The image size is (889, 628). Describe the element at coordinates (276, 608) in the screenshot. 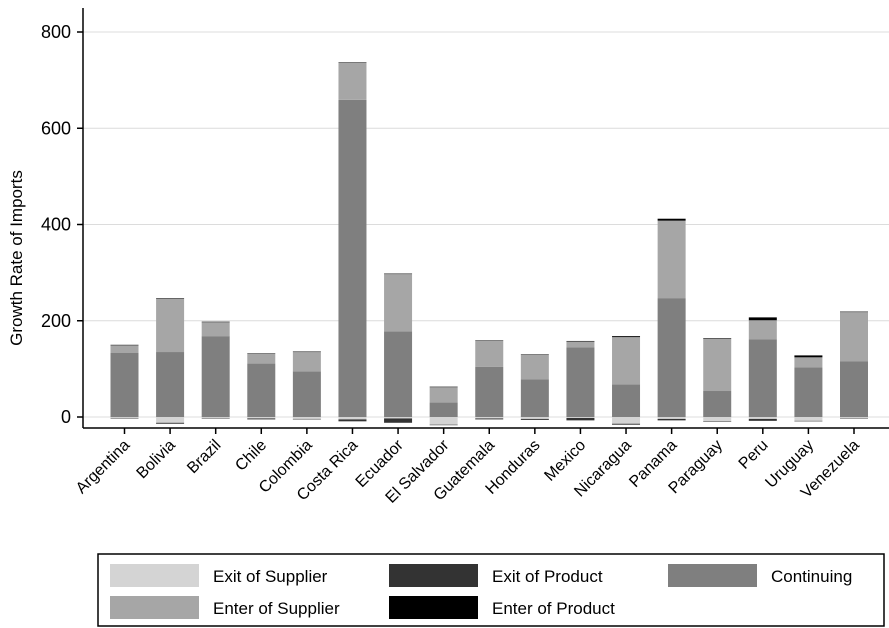

I see `legend-label: Enter of Supplier` at that location.